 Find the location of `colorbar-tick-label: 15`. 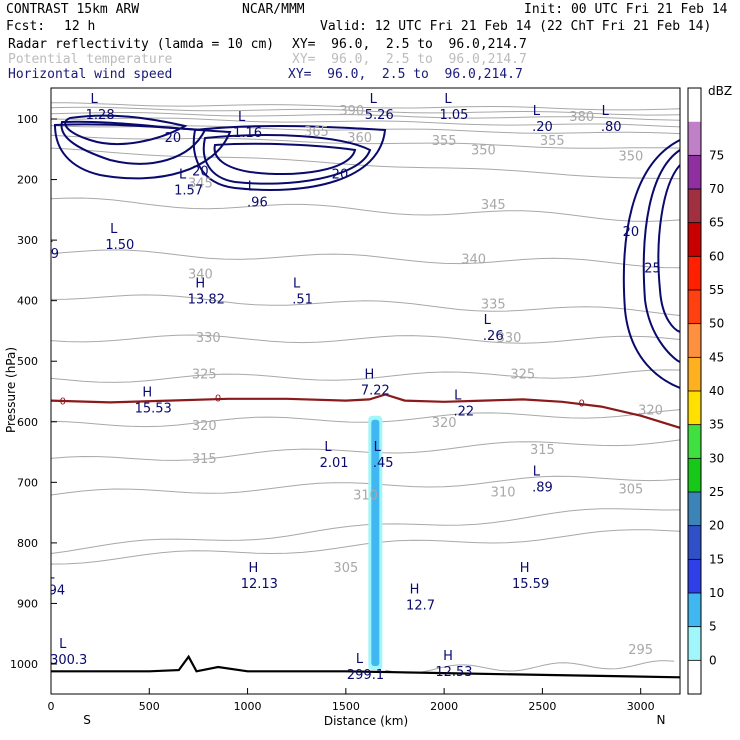

colorbar-tick-label: 15 is located at coordinates (716, 559).